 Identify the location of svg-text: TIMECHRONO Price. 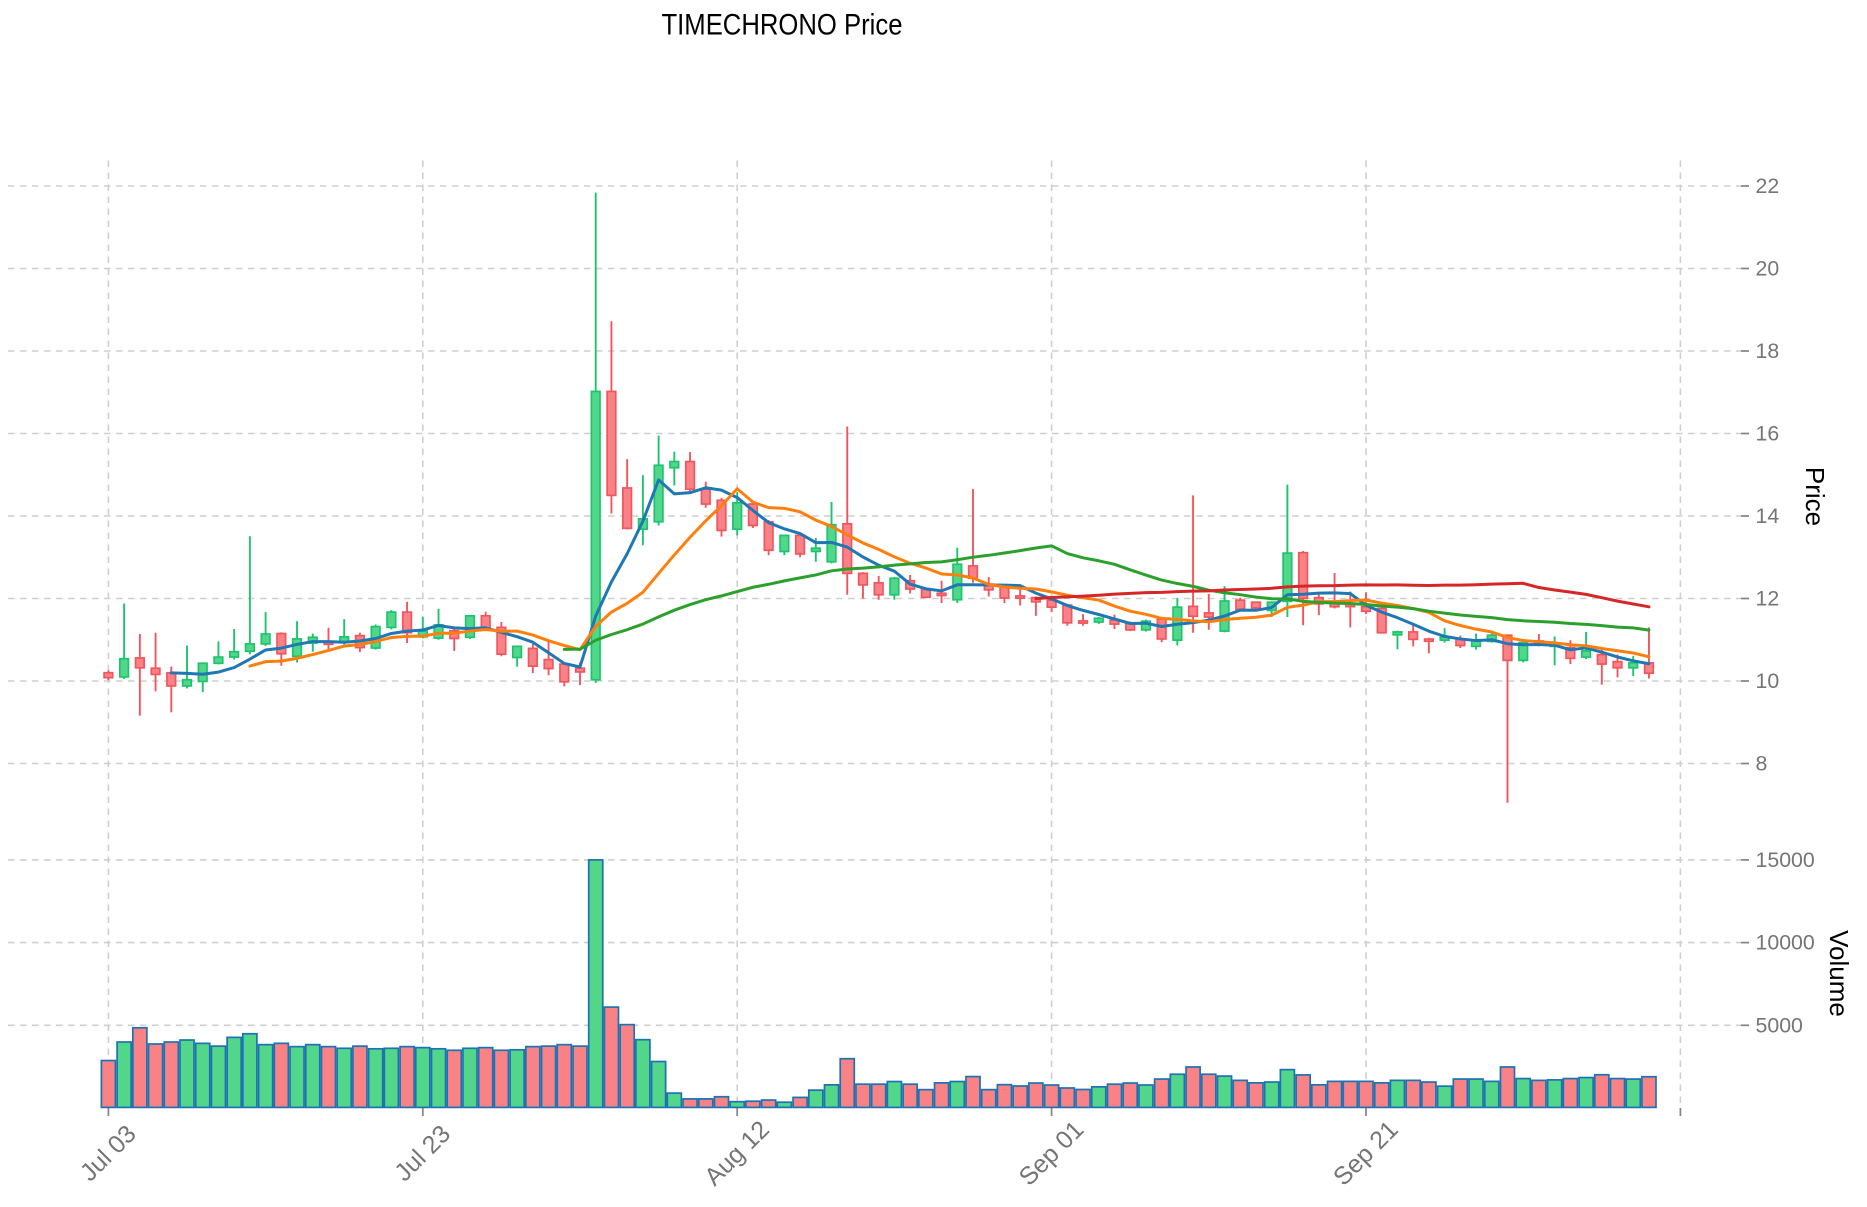
(782, 24).